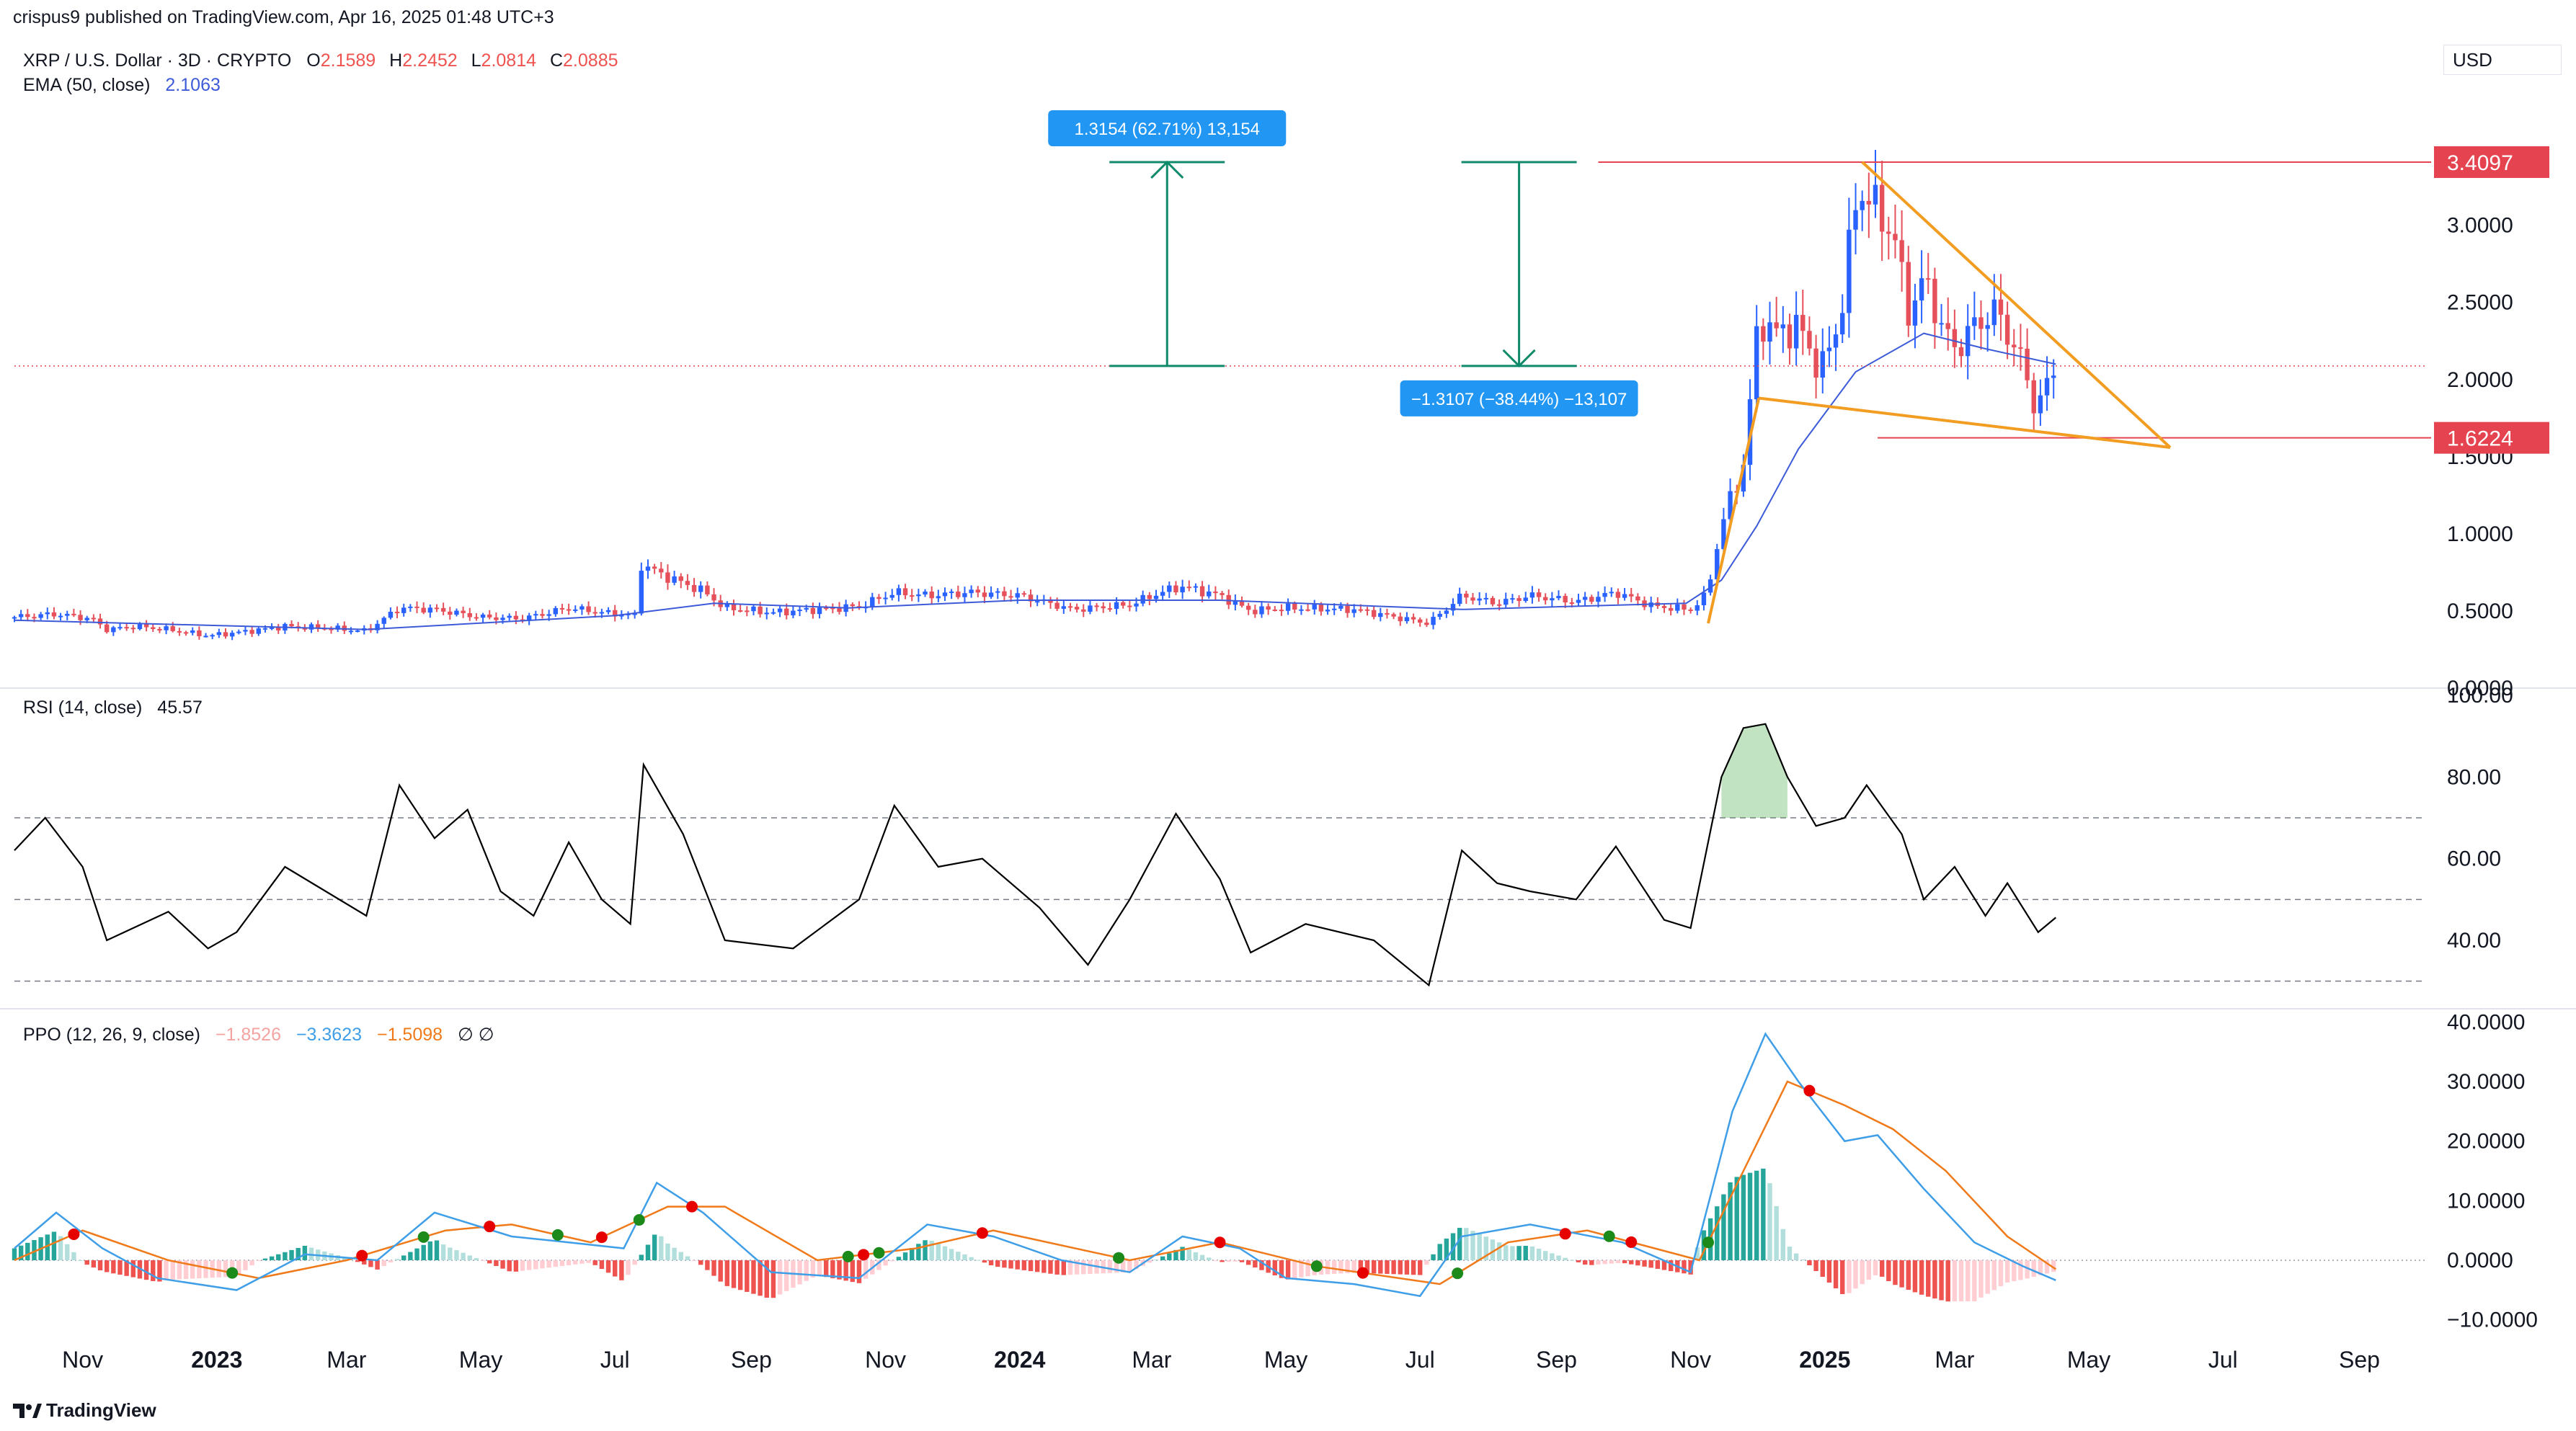 The width and height of the screenshot is (2576, 1431). I want to click on rsi-line, so click(1035, 855).